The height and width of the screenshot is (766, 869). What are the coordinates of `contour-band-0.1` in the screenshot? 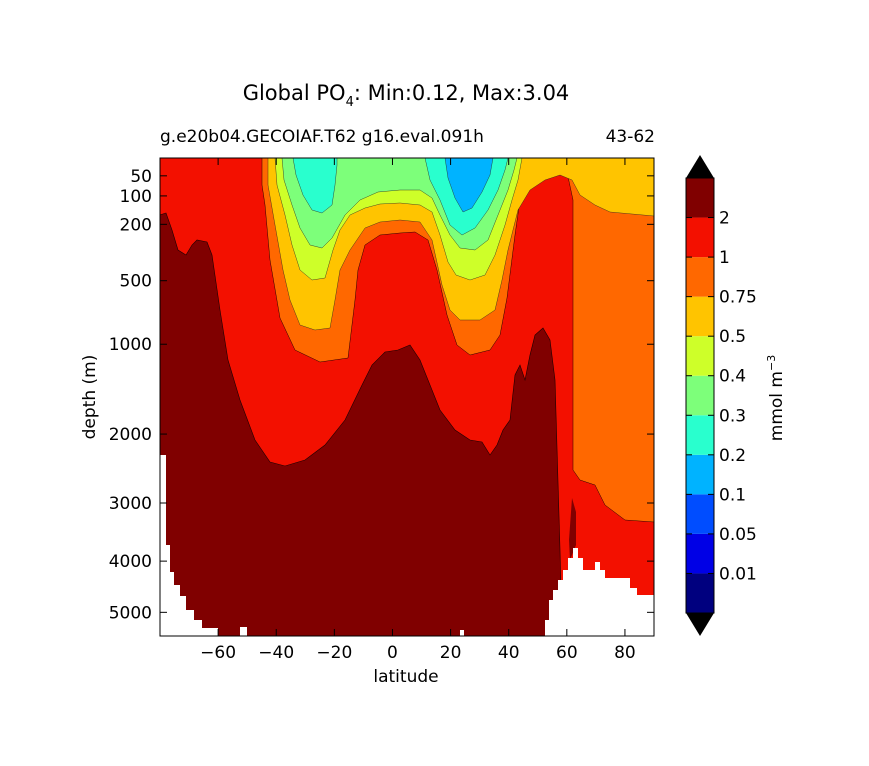 It's located at (469, 185).